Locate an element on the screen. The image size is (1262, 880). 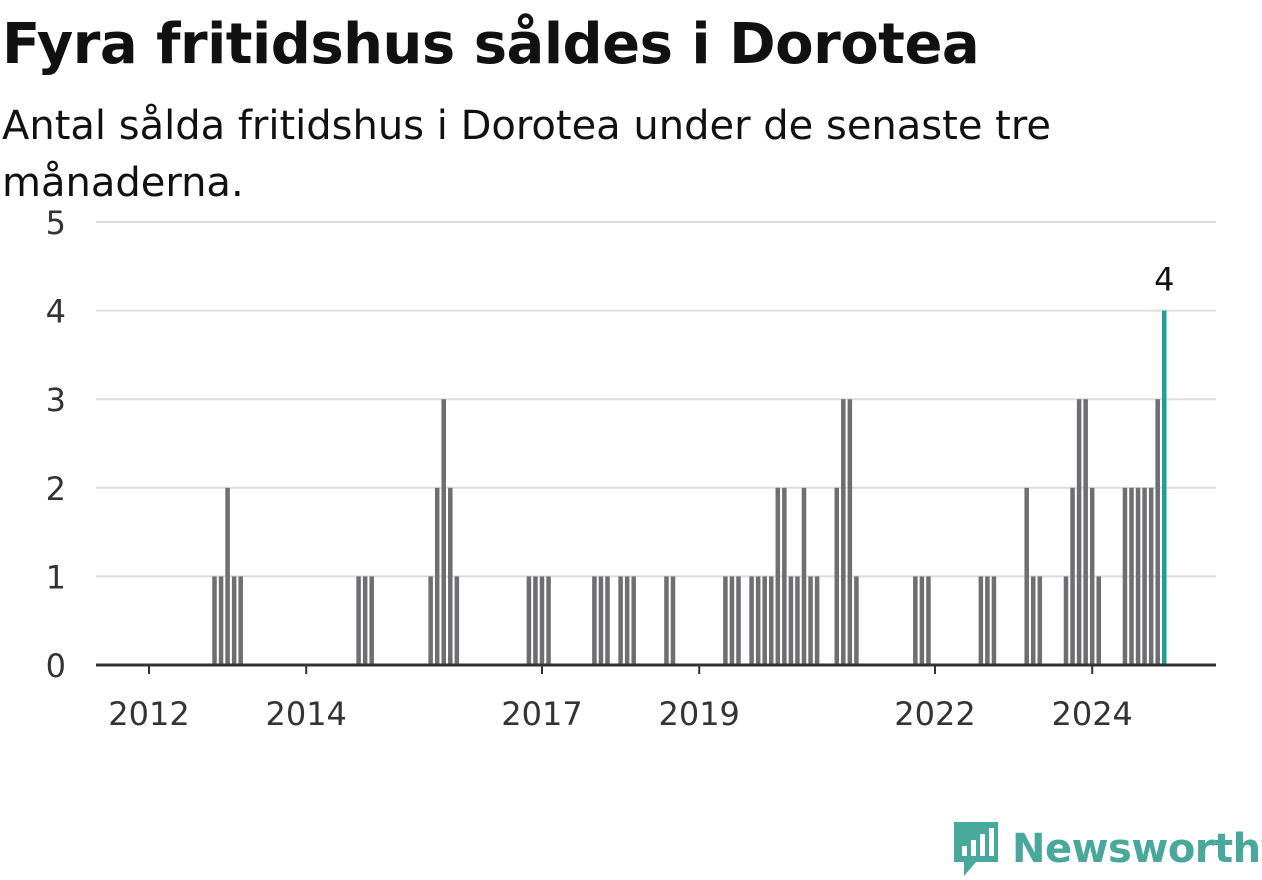
x-tick-label: 2022 is located at coordinates (934, 714).